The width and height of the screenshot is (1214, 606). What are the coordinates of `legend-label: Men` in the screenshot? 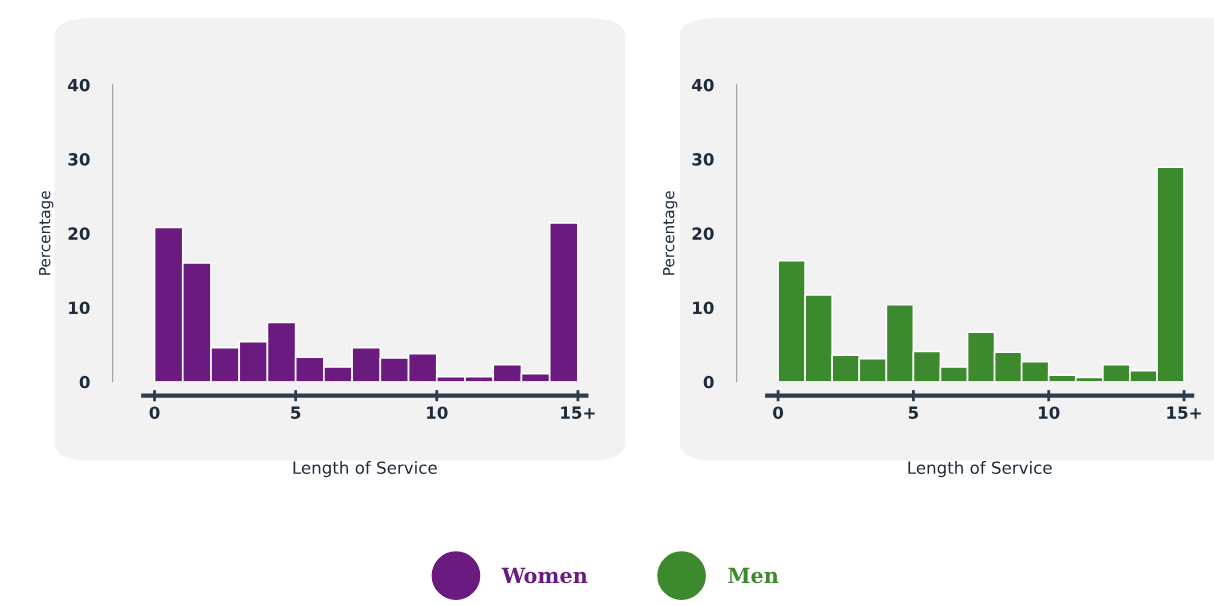 It's located at (753, 575).